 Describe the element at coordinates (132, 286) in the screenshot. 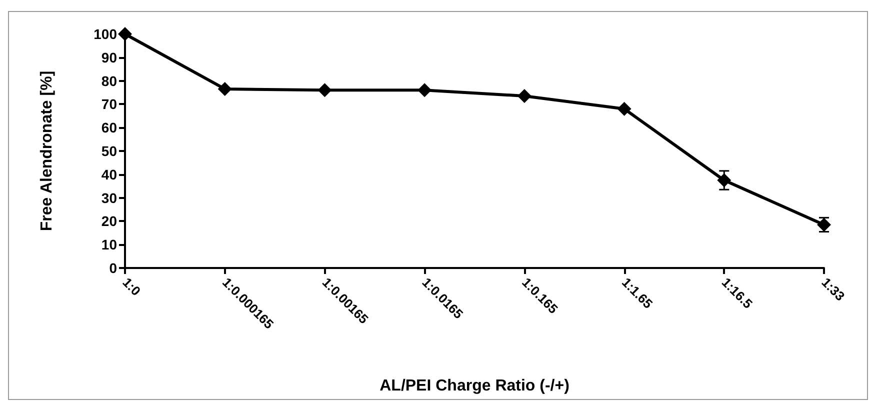

I see `x-tick-label: 1:0` at that location.